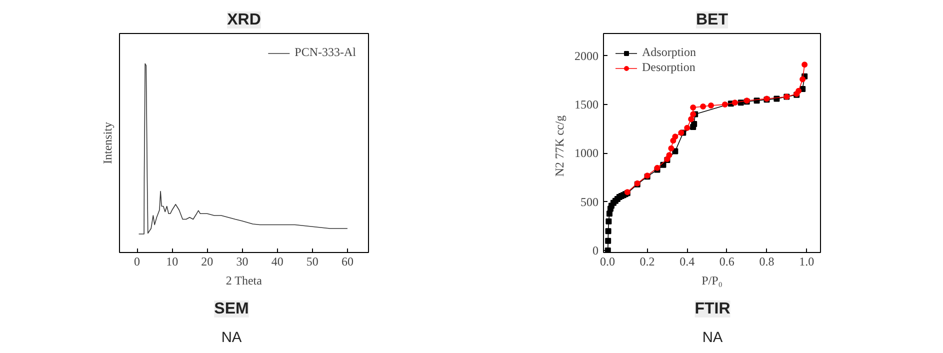 The width and height of the screenshot is (943, 353). I want to click on x-tick-label: 60, so click(347, 261).